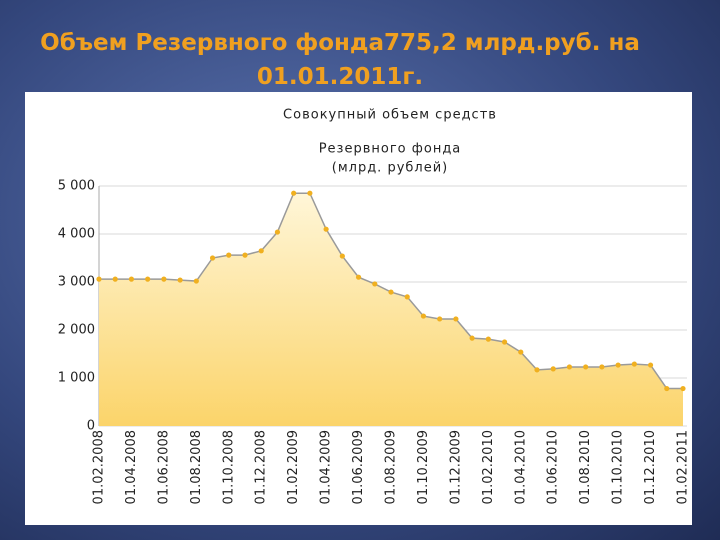 This screenshot has width=720, height=540. Describe the element at coordinates (391, 467) in the screenshot. I see `x-tick-label: 01.08.2009` at that location.